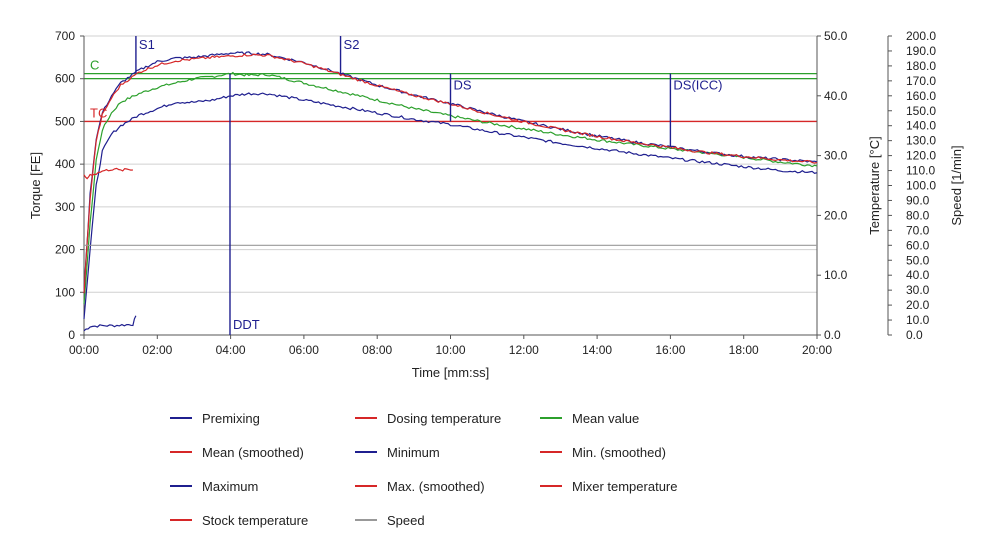  Describe the element at coordinates (918, 245) in the screenshot. I see `speed-tick-label: 60.0` at that location.